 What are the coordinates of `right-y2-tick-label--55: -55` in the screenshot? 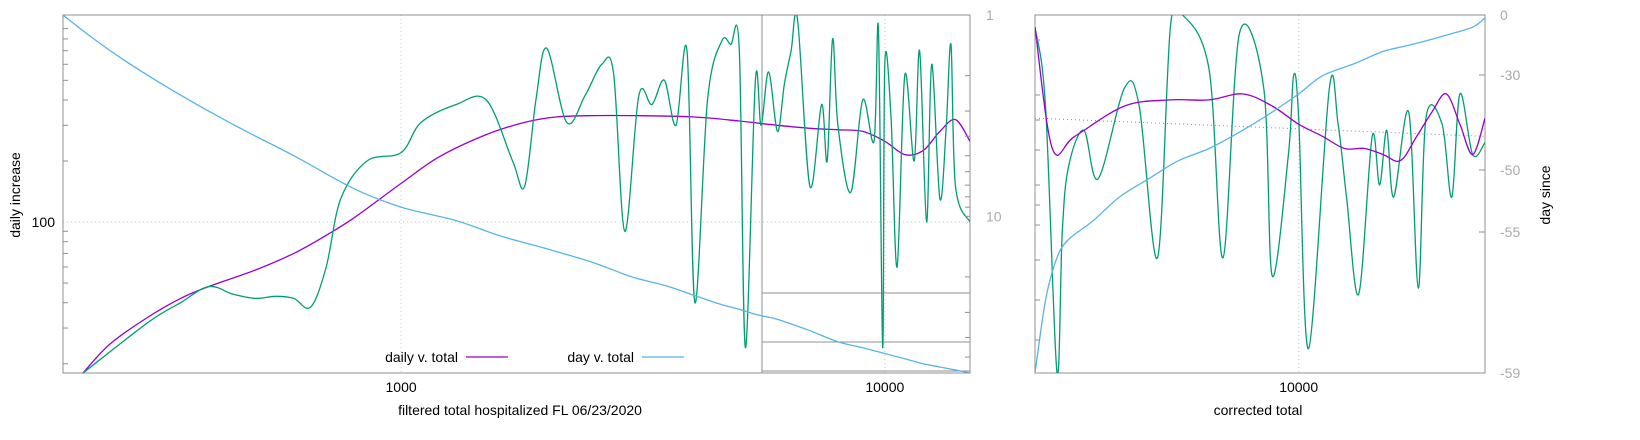 It's located at (1510, 232).